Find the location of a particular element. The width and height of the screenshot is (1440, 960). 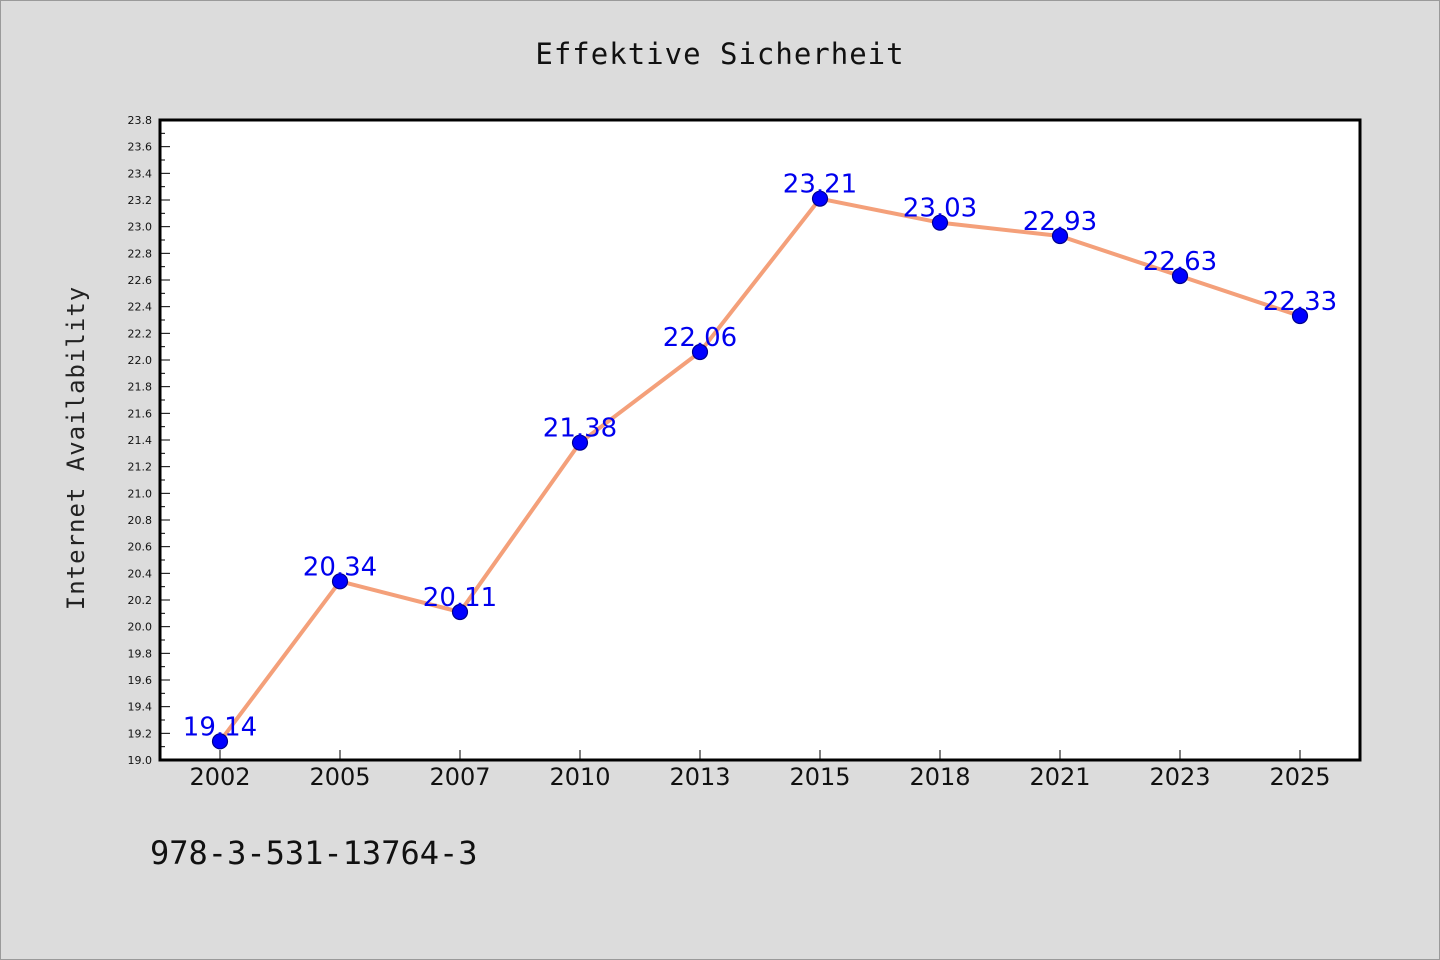

y-tick-label: 19.8 is located at coordinates (140, 653).